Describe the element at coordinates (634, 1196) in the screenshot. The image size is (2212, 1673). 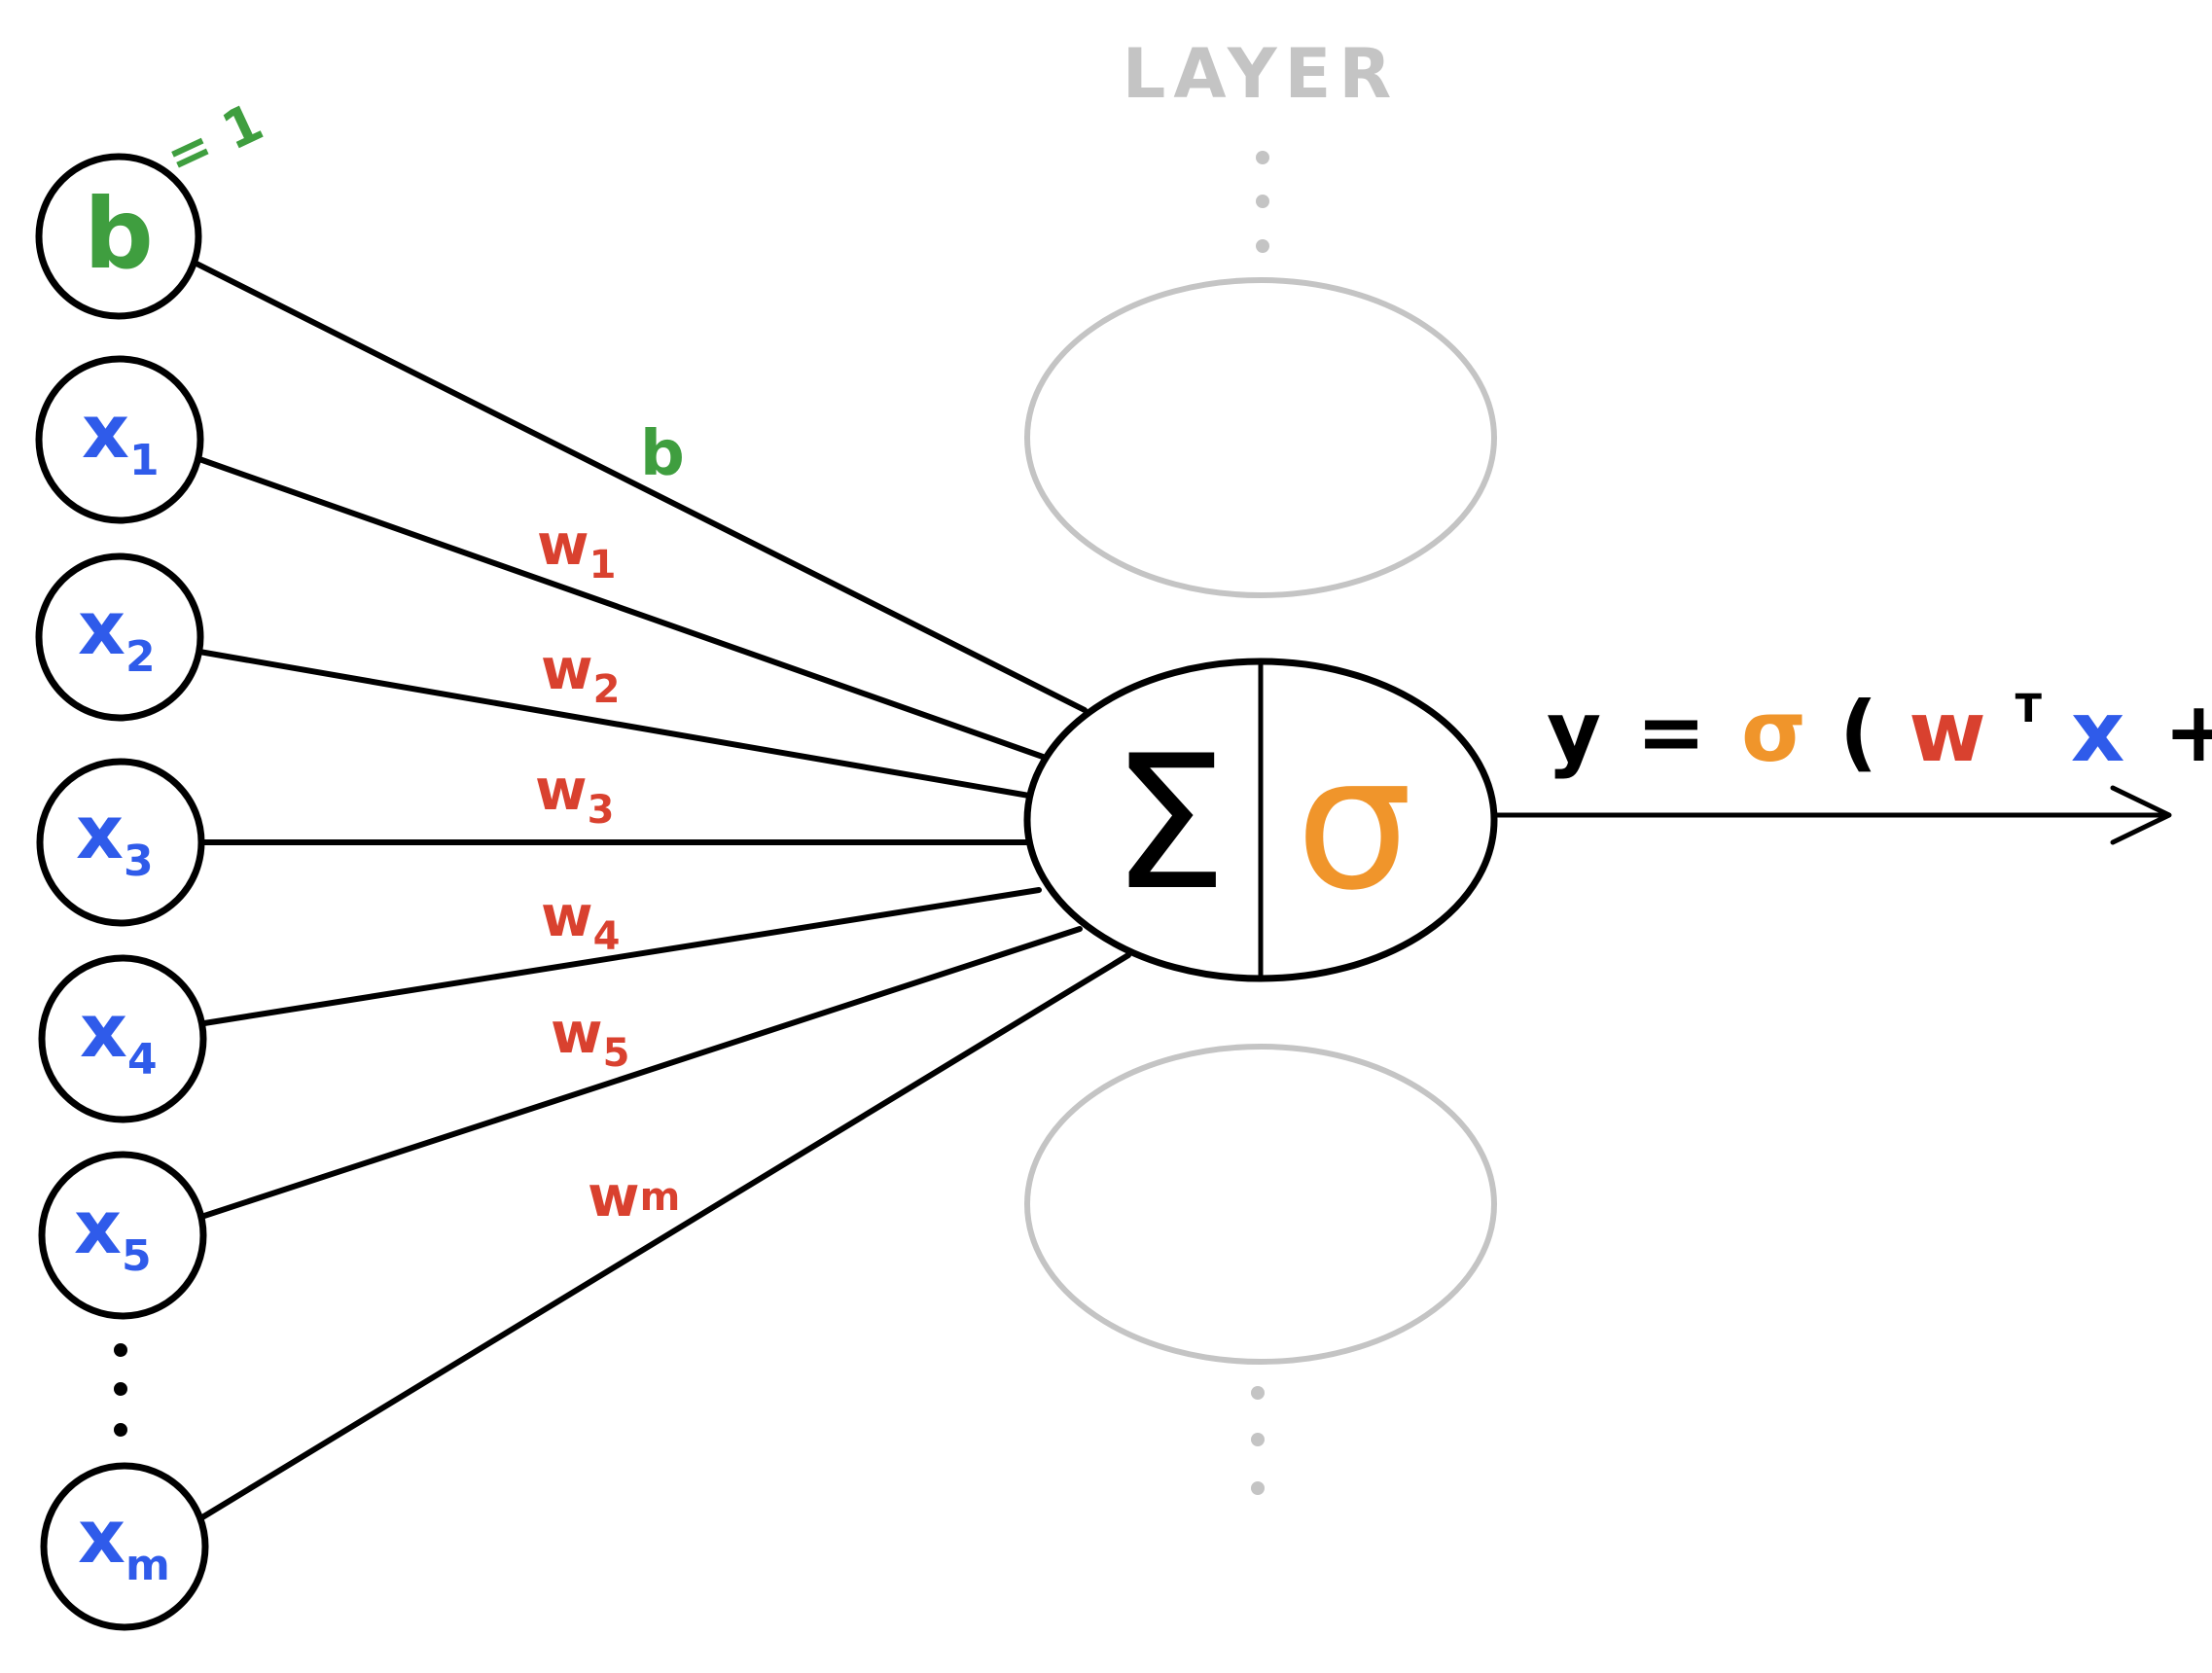
I see `edge-label-wm: wm` at that location.